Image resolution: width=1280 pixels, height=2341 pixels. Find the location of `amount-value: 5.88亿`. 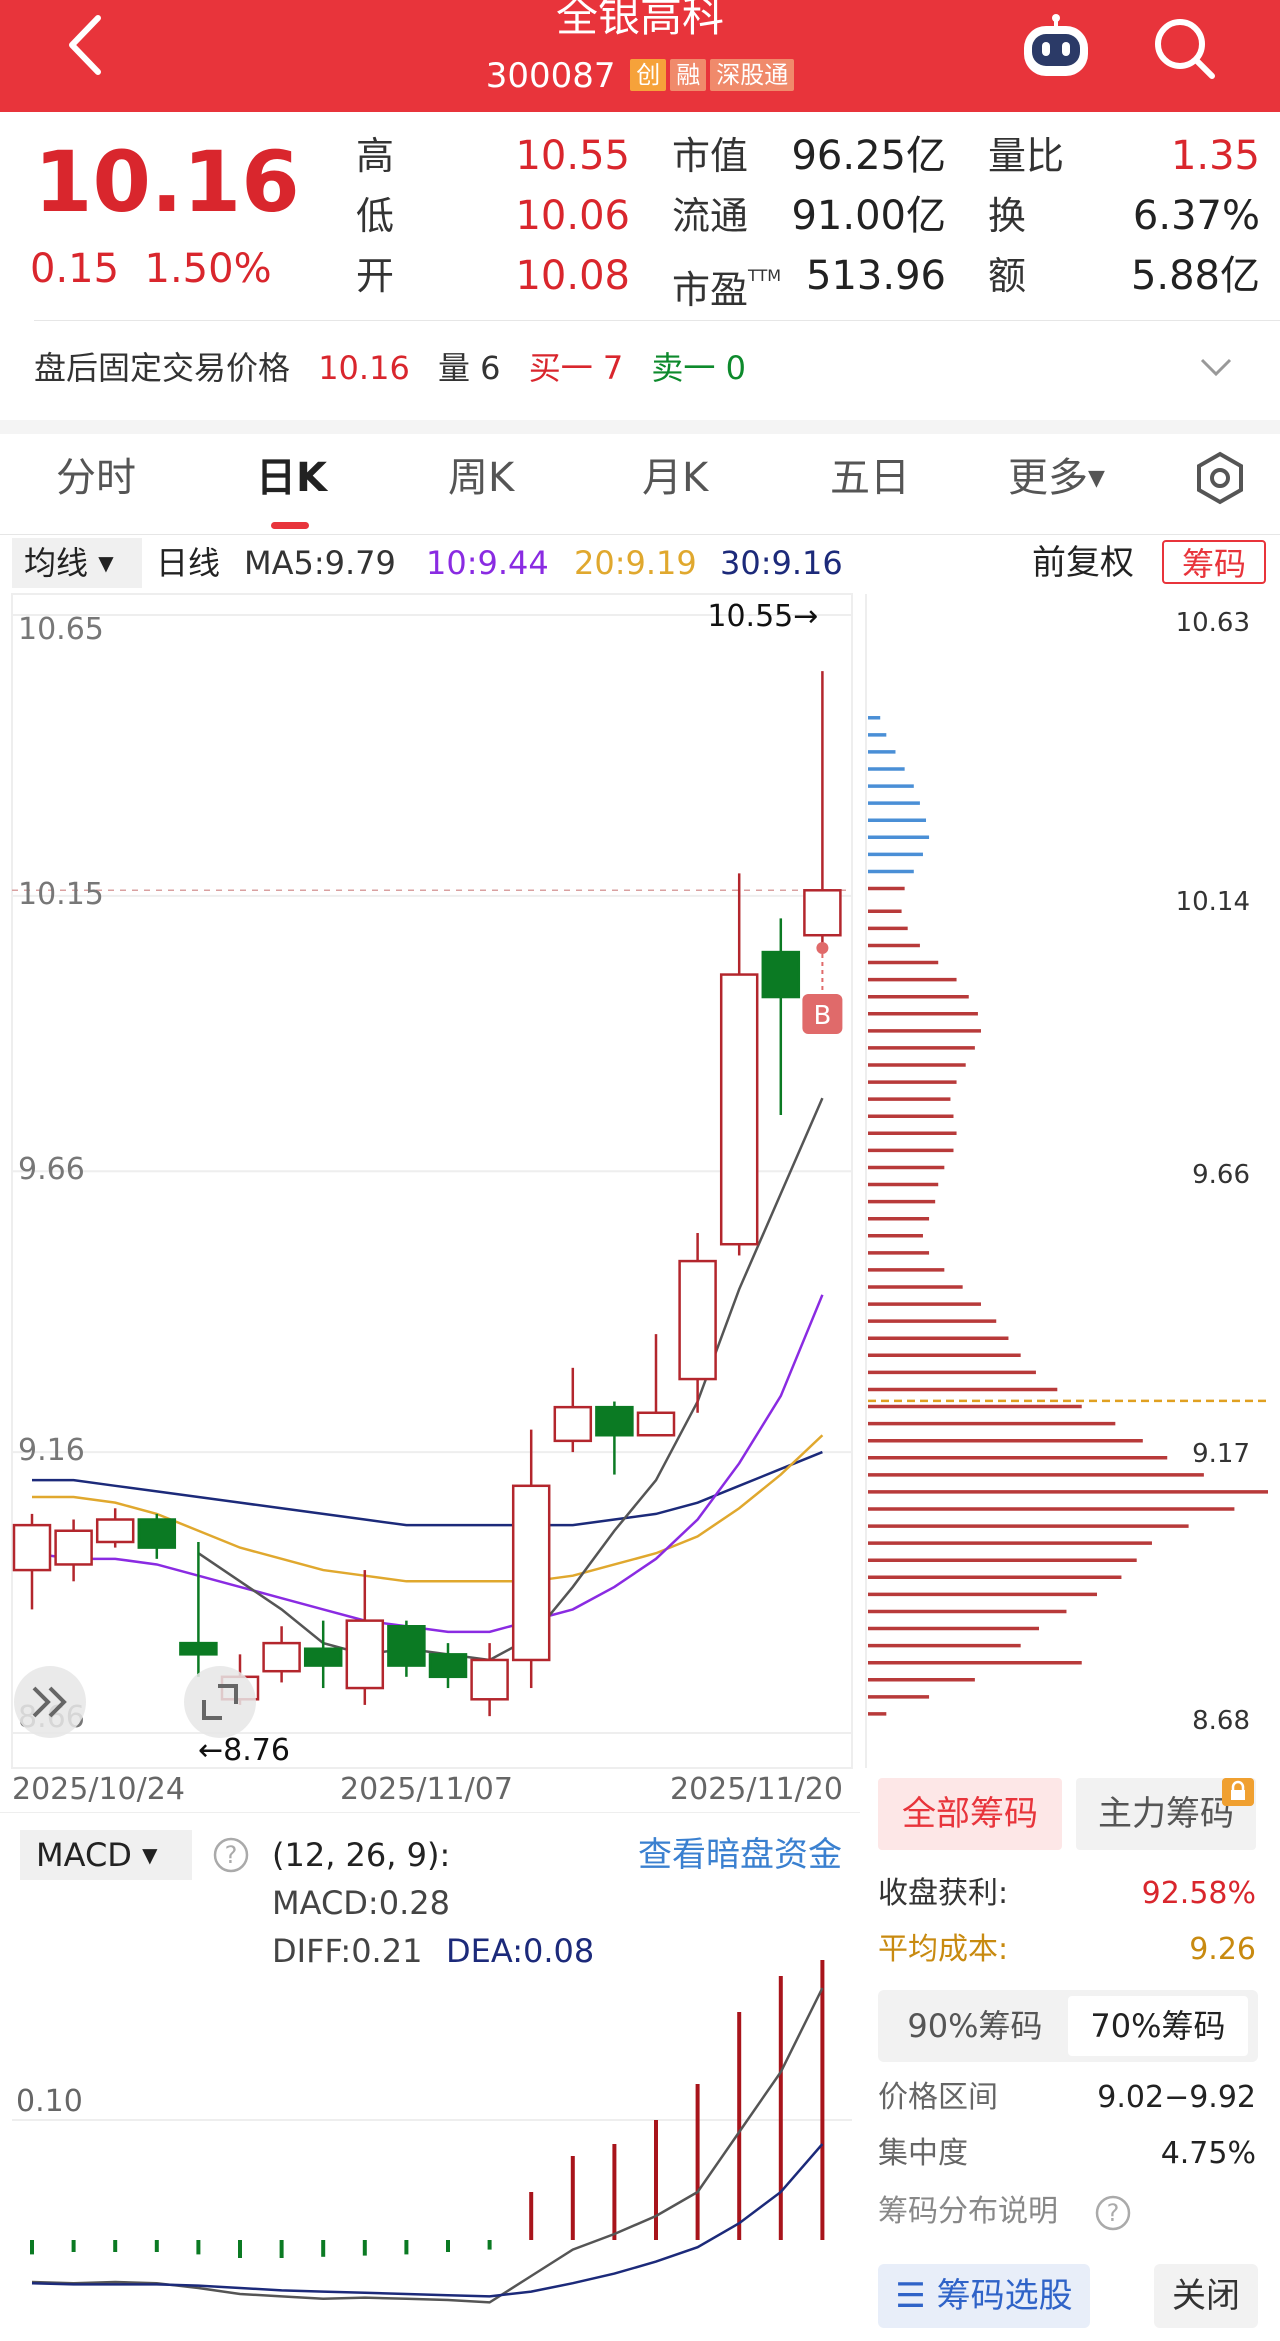

amount-value: 5.88亿 is located at coordinates (1195, 276).